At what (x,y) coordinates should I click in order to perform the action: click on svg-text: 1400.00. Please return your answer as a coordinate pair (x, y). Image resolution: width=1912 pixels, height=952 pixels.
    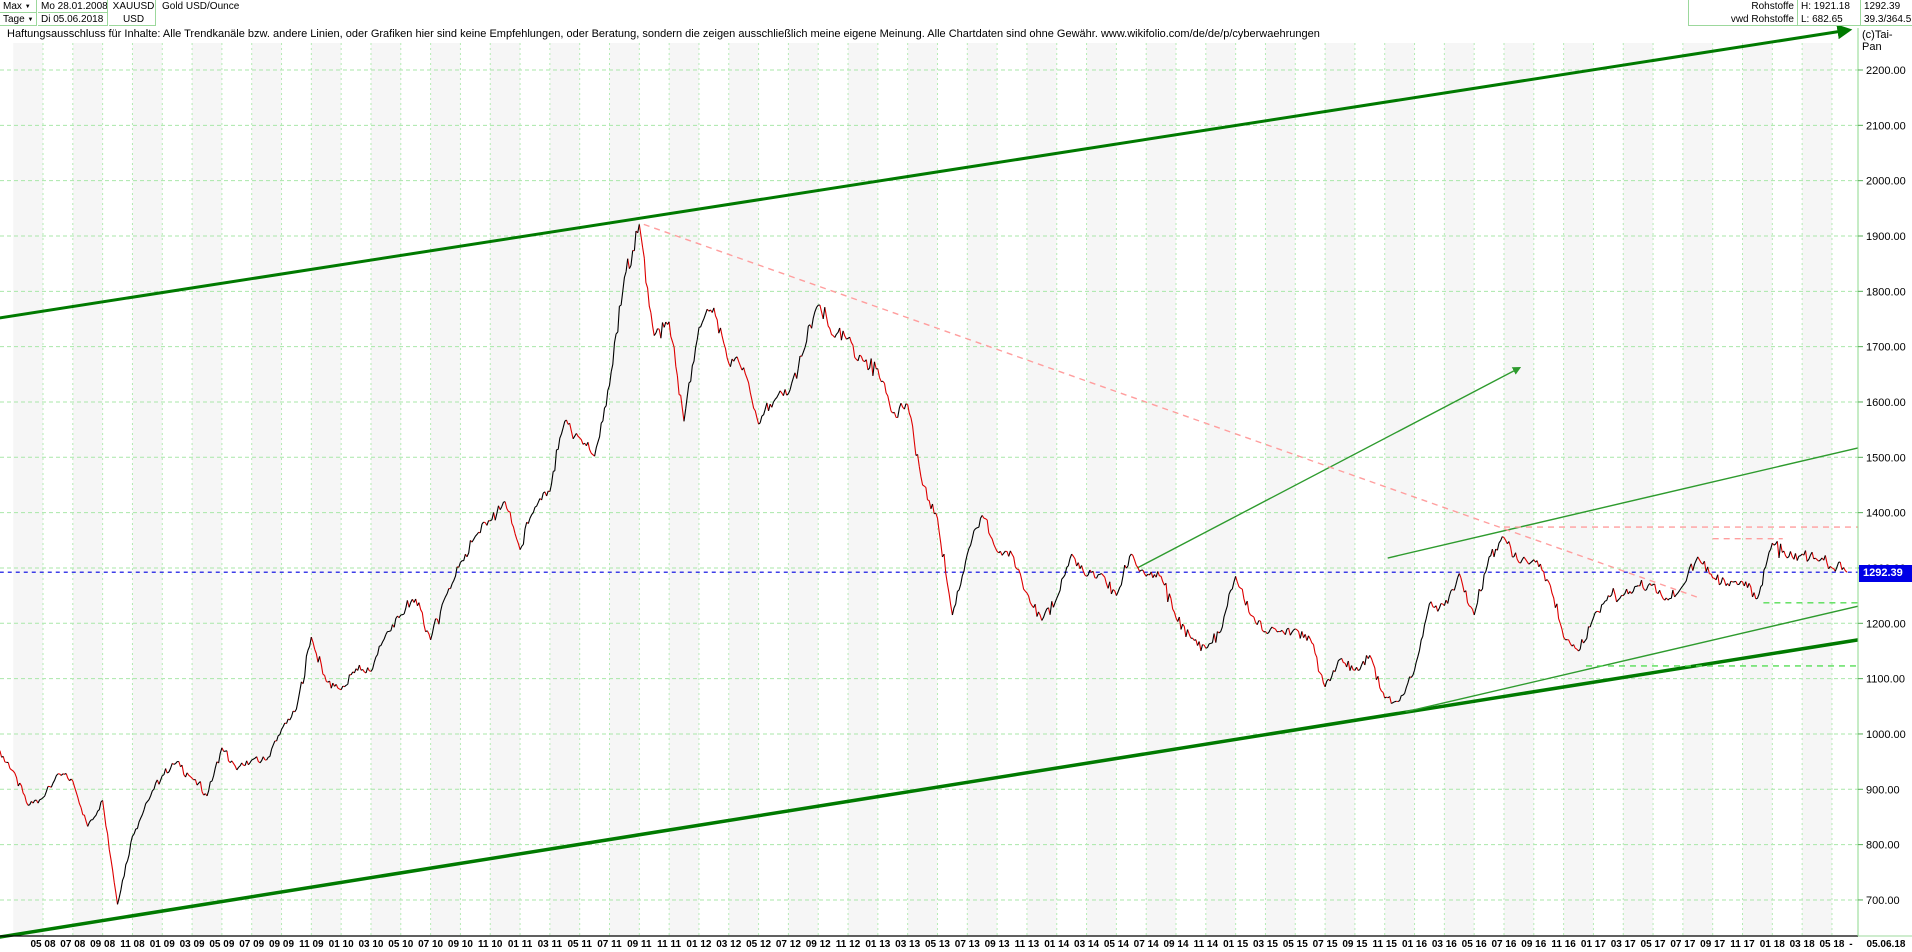
    Looking at the image, I should click on (1886, 514).